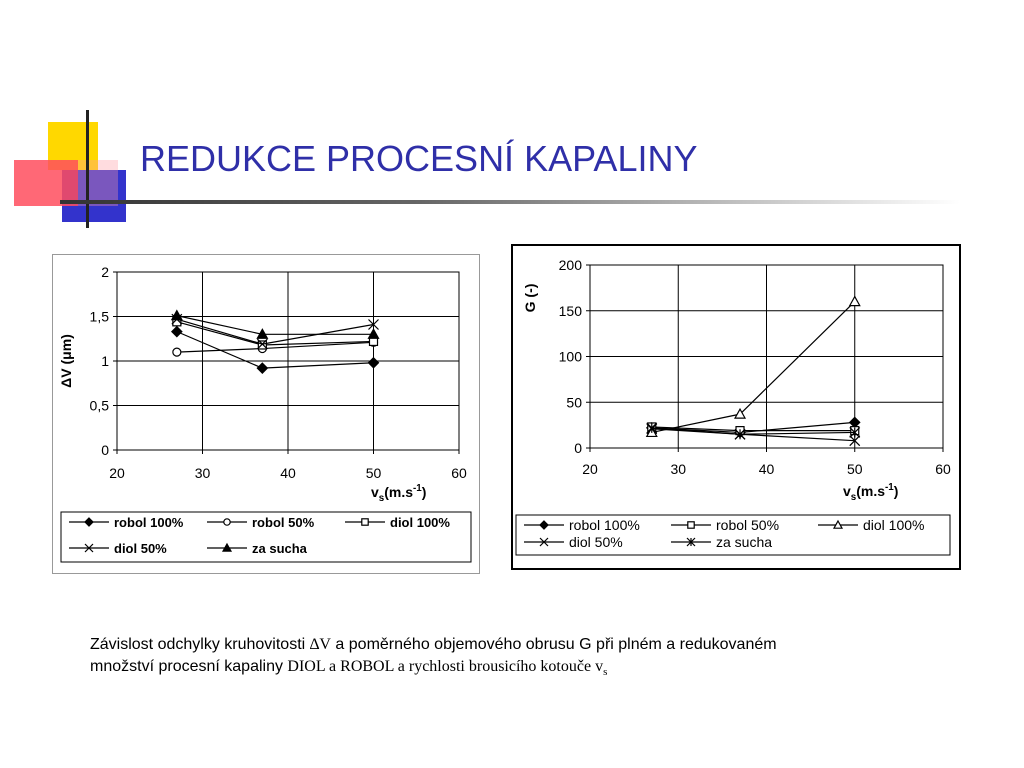 Image resolution: width=1024 pixels, height=768 pixels. I want to click on chart-a-xtick-label: 30, so click(203, 473).